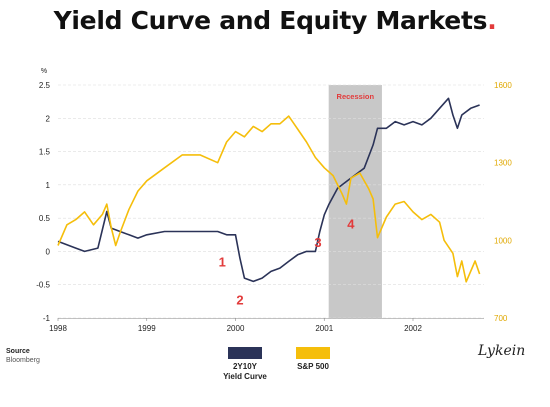 Image resolution: width=550 pixels, height=407 pixels. Describe the element at coordinates (18, 351) in the screenshot. I see `source-label: Source` at that location.